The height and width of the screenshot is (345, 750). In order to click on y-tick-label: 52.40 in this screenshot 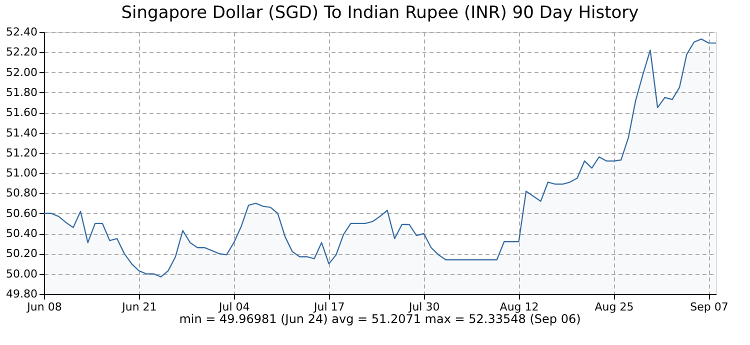, I will do `click(22, 32)`.